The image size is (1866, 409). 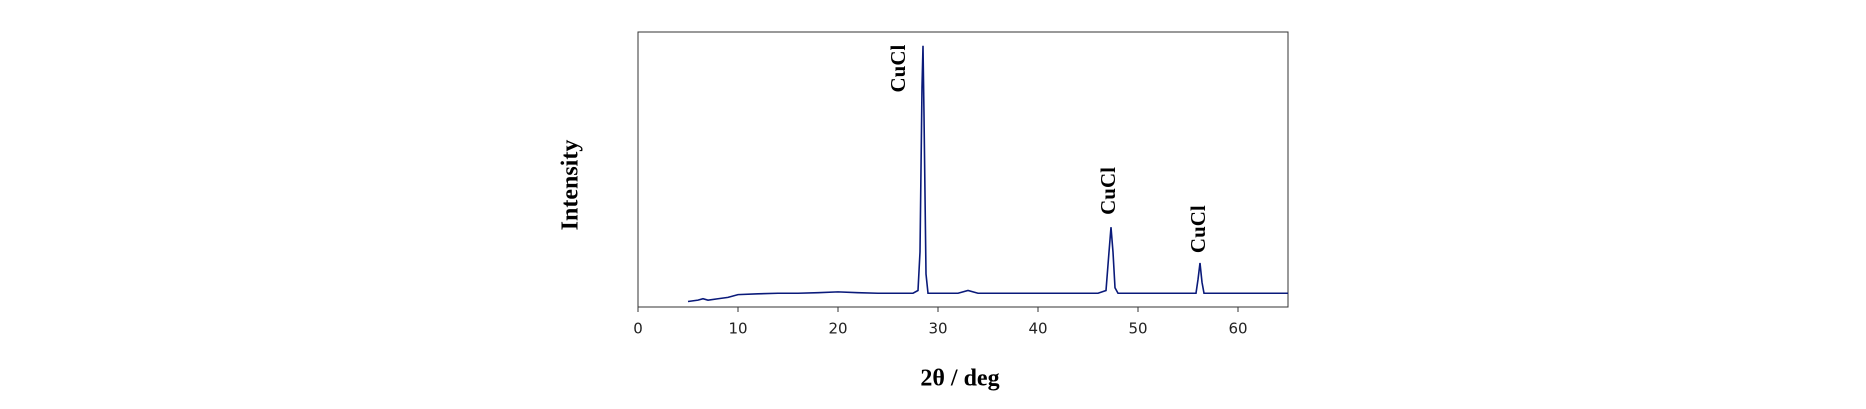 What do you see at coordinates (1037, 329) in the screenshot?
I see `x-tick-label: 40` at bounding box center [1037, 329].